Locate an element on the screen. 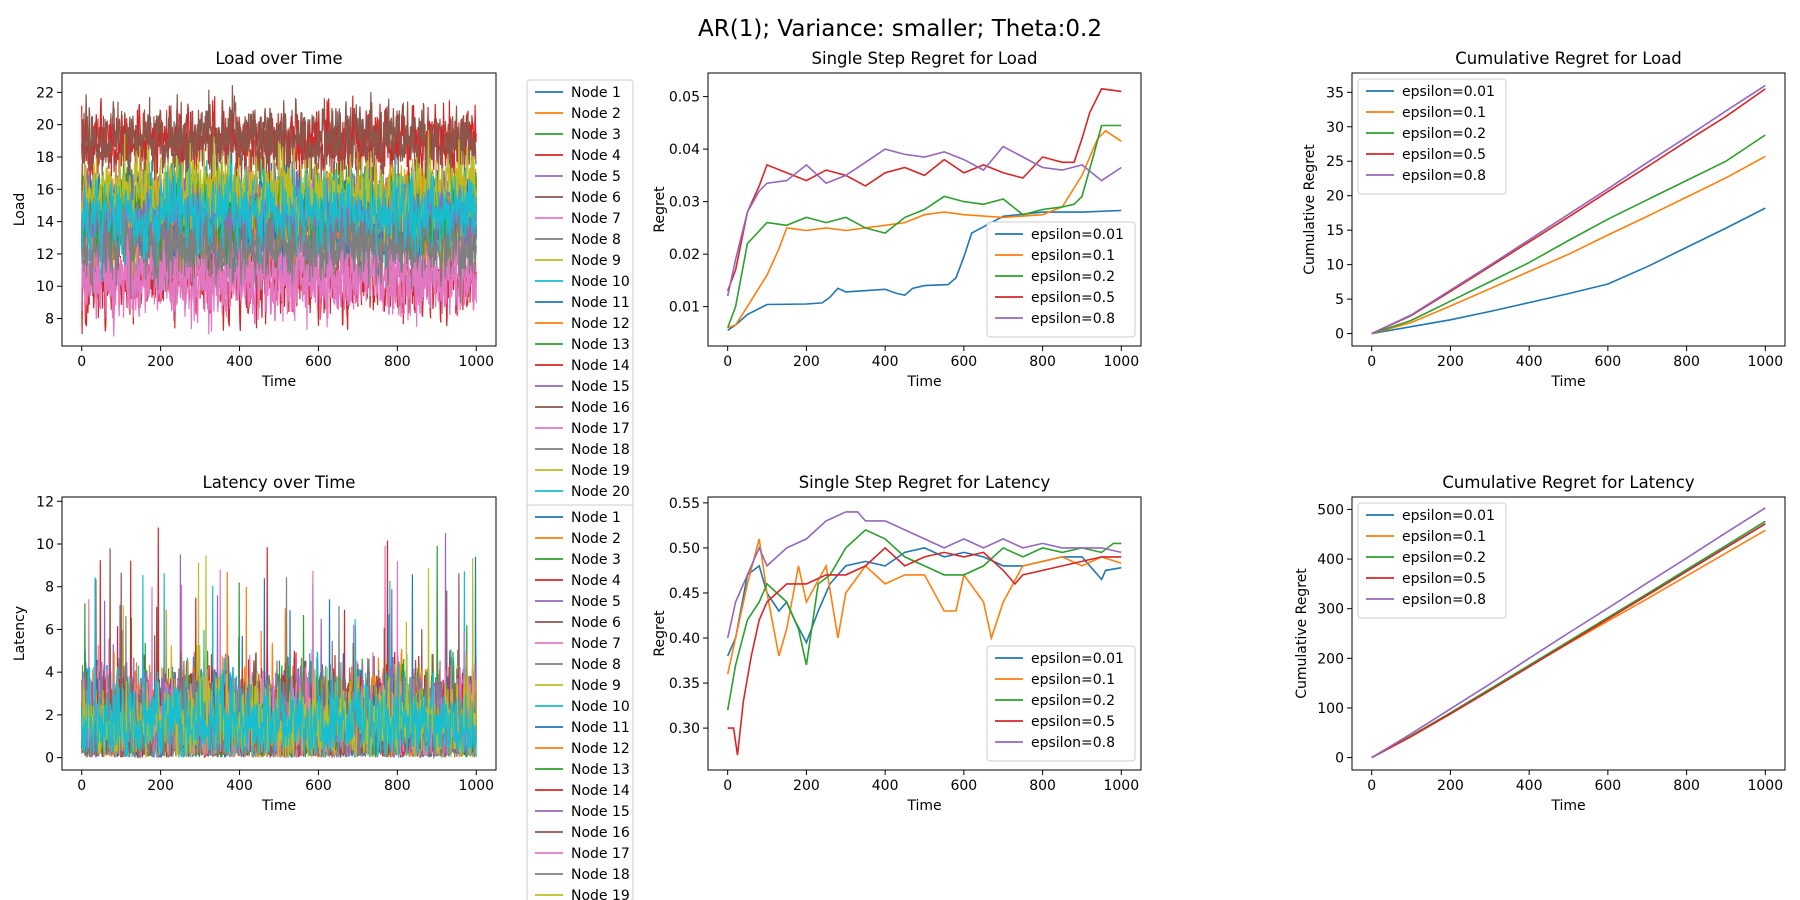 The height and width of the screenshot is (900, 1800). y-tick-label: 30 is located at coordinates (1335, 128).